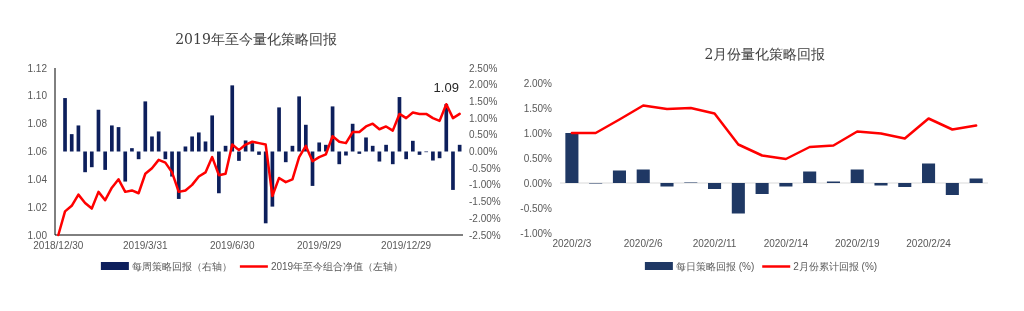 Image resolution: width=1024 pixels, height=311 pixels. What do you see at coordinates (37, 179) in the screenshot?
I see `y-tick-label: 1.04` at bounding box center [37, 179].